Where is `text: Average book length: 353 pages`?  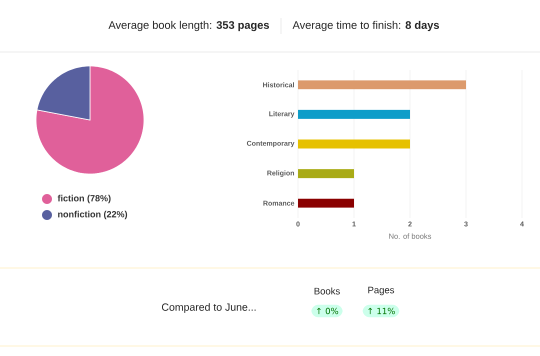
text: Average book length: 353 pages is located at coordinates (188, 26).